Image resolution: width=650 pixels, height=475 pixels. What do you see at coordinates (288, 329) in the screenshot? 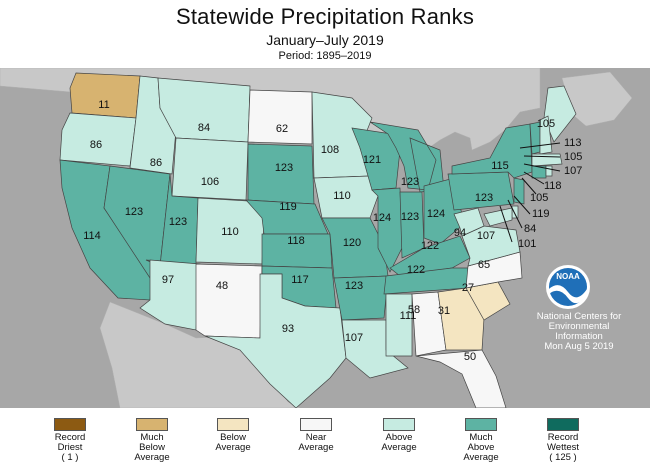
I see `rank-label-tx: 93` at bounding box center [288, 329].